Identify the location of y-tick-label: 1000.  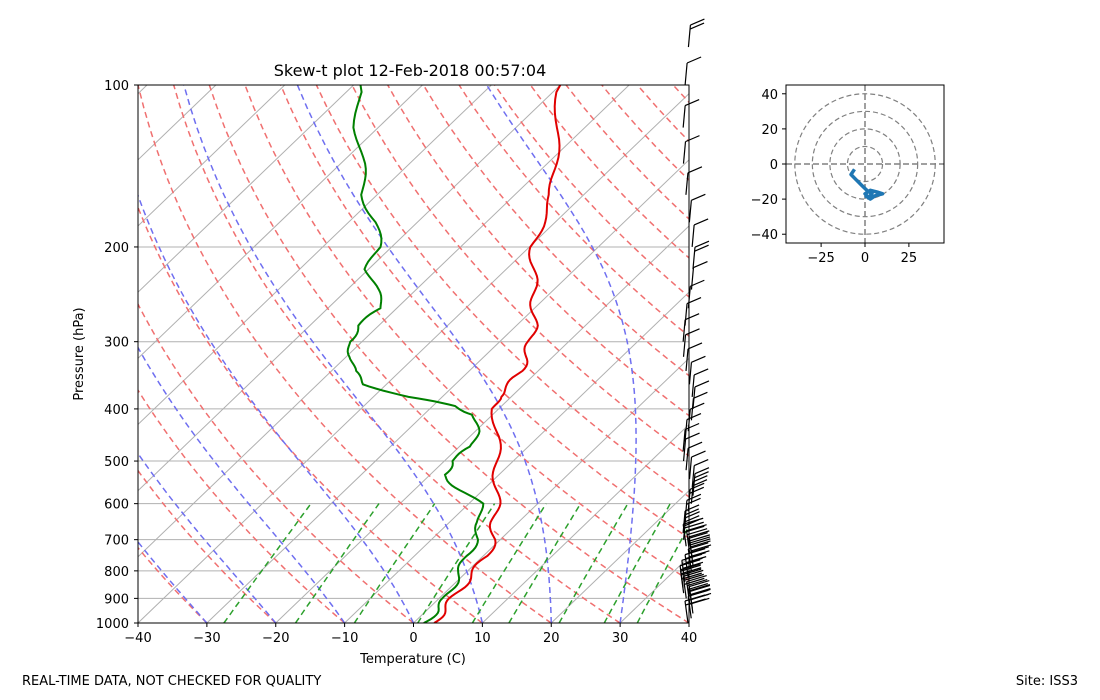
(112, 624).